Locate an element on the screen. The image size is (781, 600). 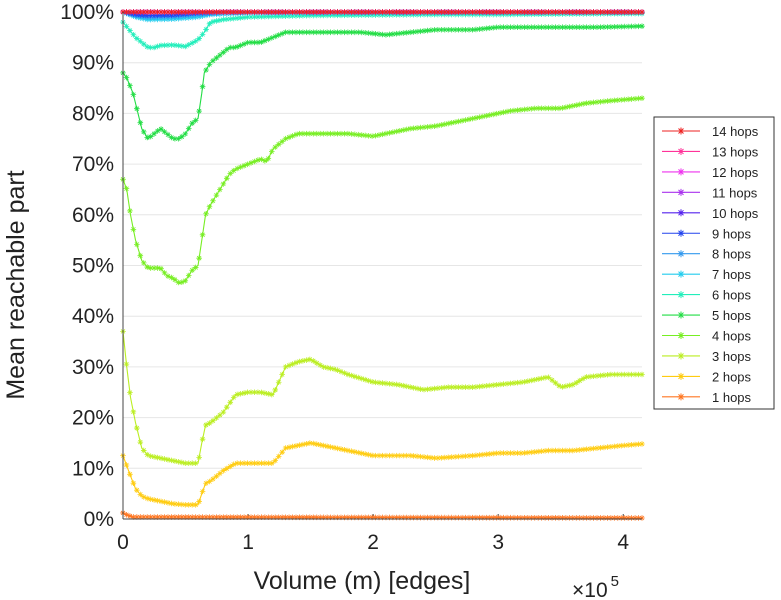
y-tick-label: 0% is located at coordinates (99, 519).